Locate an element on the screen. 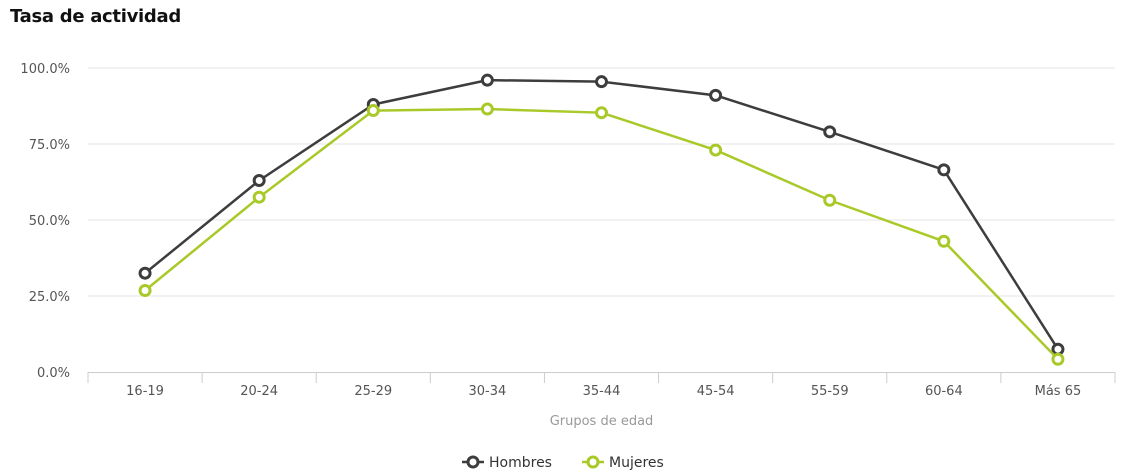 The width and height of the screenshot is (1144, 476). legend-item-mujeres: Mujeres is located at coordinates (623, 463).